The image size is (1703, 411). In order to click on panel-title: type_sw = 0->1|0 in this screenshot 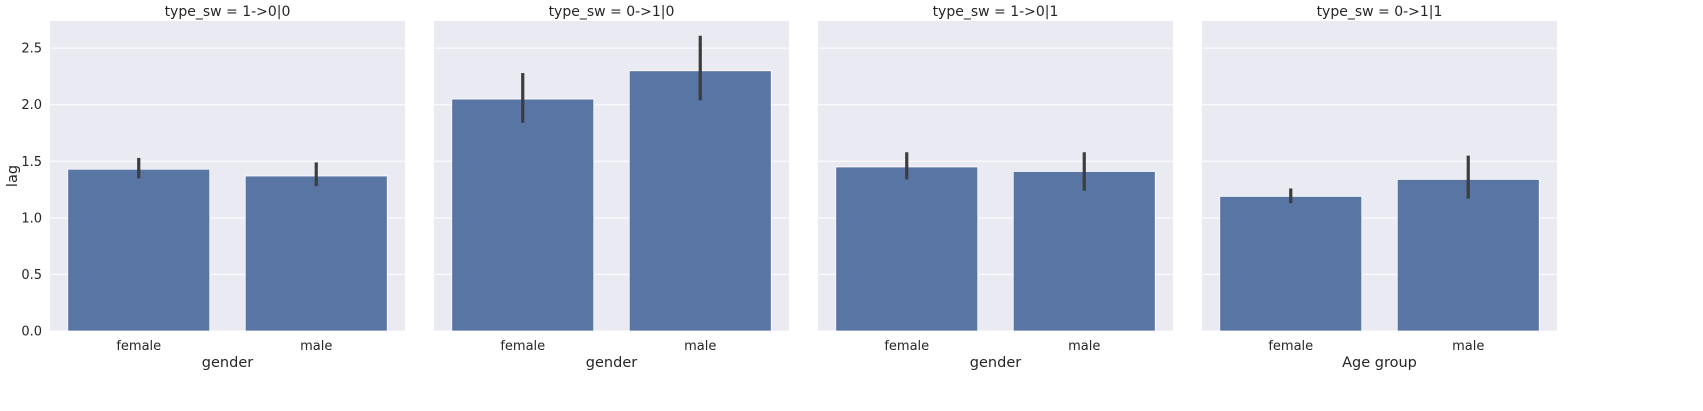, I will do `click(612, 12)`.